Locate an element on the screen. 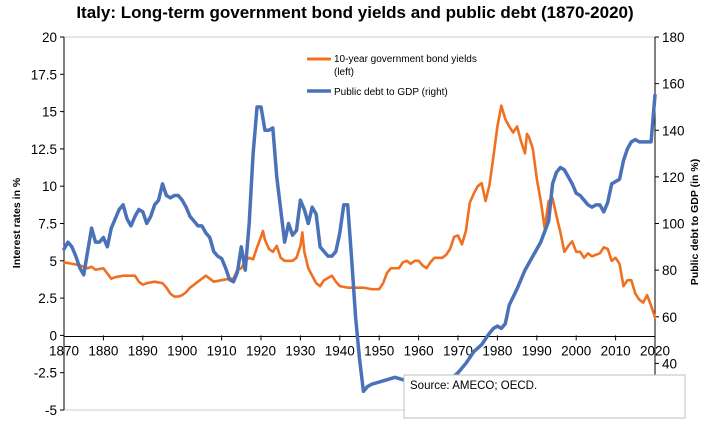 This screenshot has height=424, width=710. right-y-tick-label: 180 is located at coordinates (673, 37).